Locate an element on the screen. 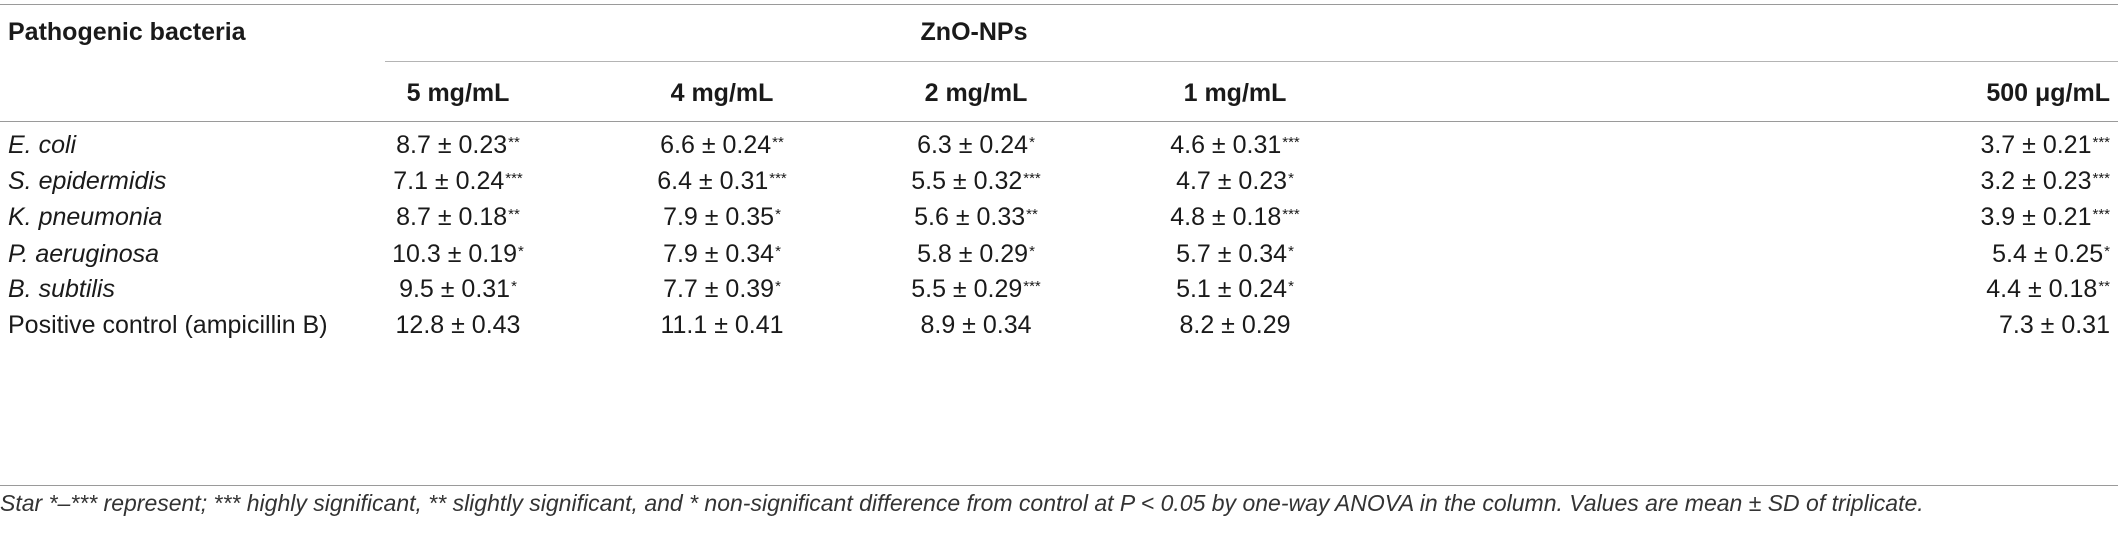 The image size is (2118, 552). table-cell: 5.5 ± 0.32*** is located at coordinates (976, 181).